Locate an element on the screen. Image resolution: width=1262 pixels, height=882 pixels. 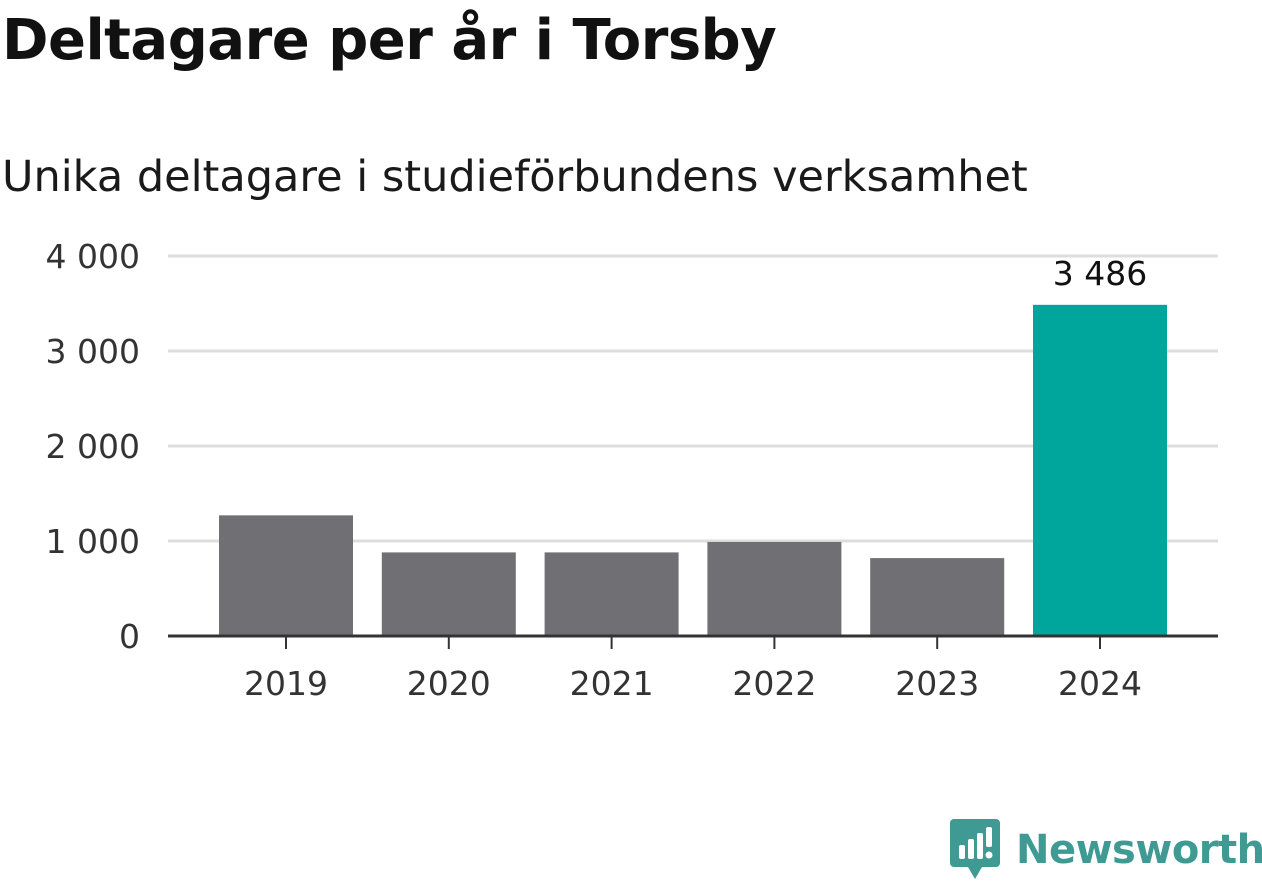
newsworthy-logo-icon is located at coordinates (975, 849).